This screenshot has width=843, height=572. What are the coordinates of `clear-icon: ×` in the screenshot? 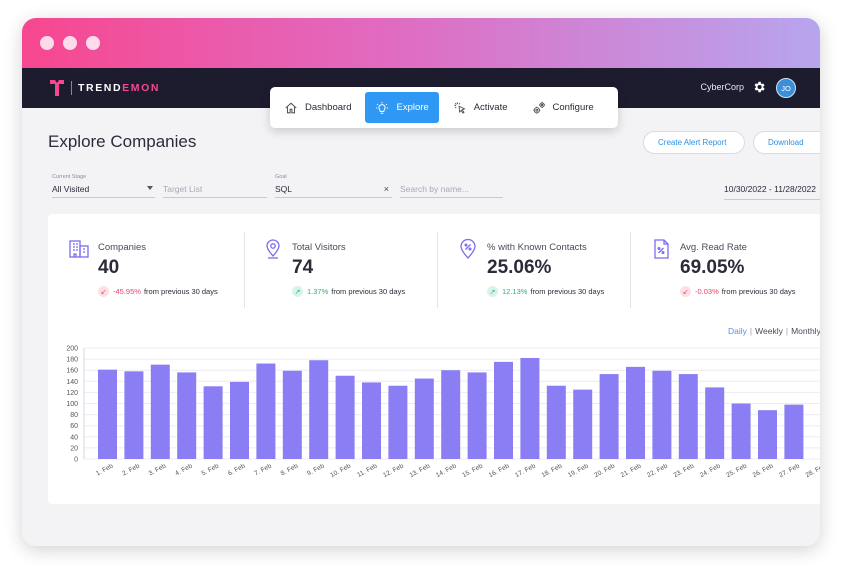 It's located at (386, 189).